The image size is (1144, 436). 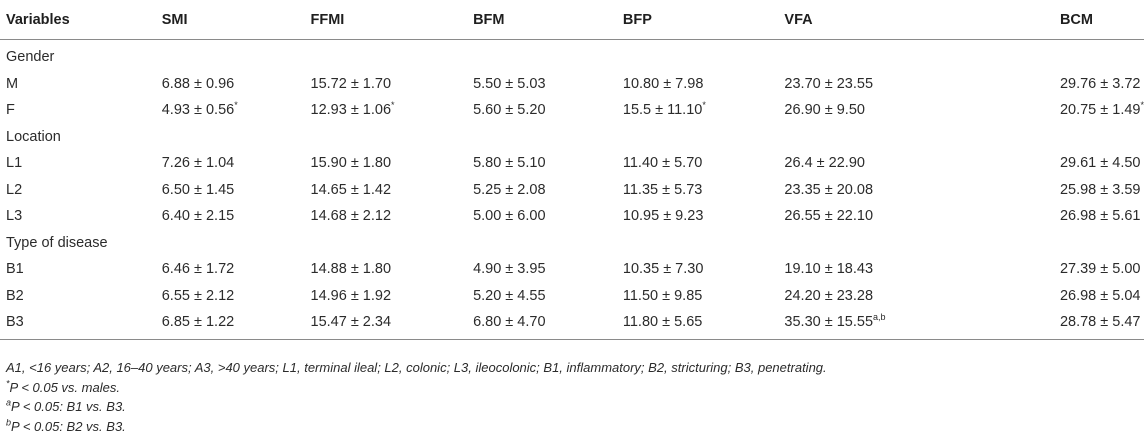 I want to click on table-cell: 19.10 ± 18.43, so click(x=922, y=269).